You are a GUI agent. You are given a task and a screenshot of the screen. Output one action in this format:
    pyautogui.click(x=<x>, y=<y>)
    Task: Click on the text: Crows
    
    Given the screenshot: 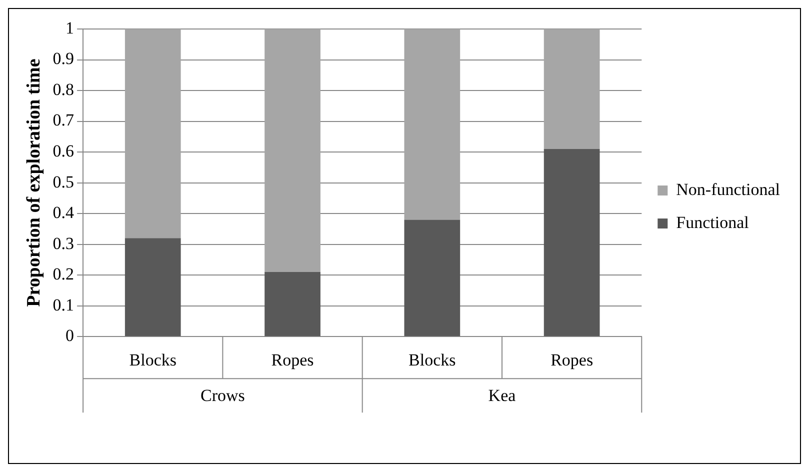 What is the action you would take?
    pyautogui.click(x=222, y=396)
    